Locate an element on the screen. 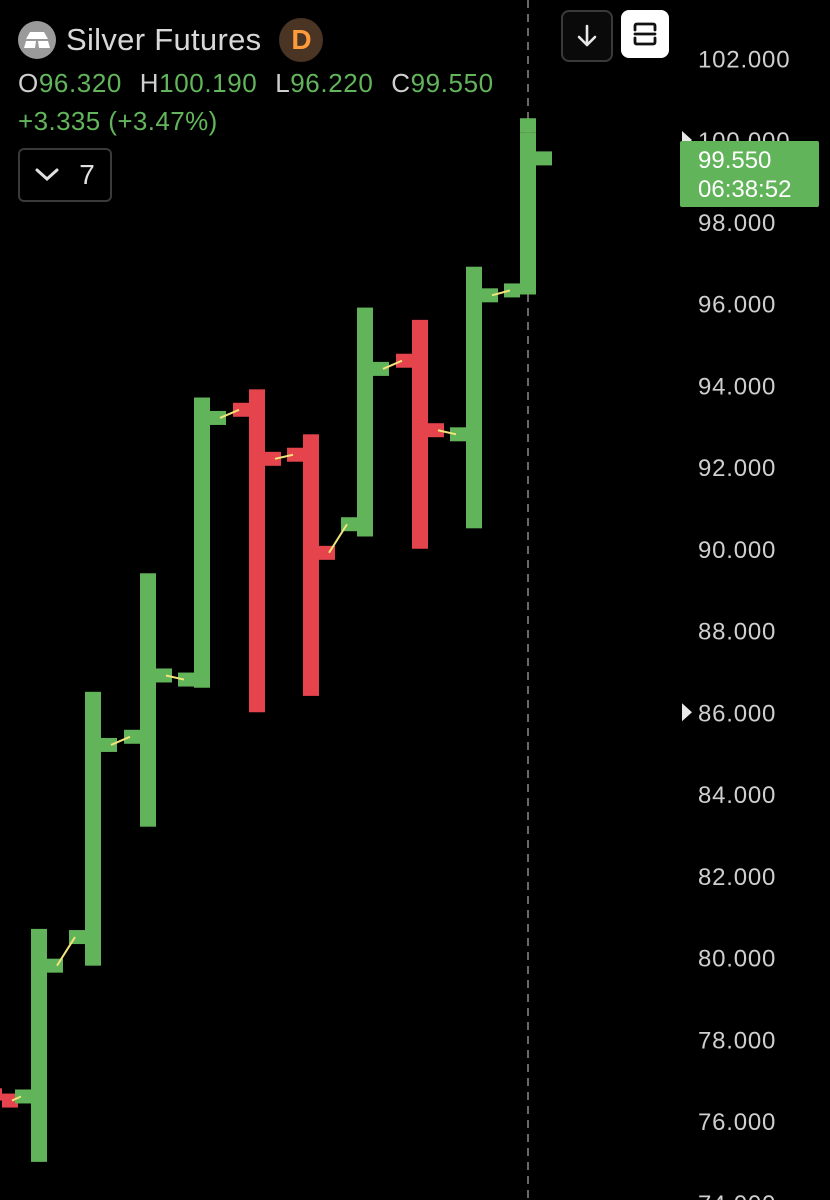 The image size is (830, 1200). indicators-collapse-button: 7 is located at coordinates (65, 175).